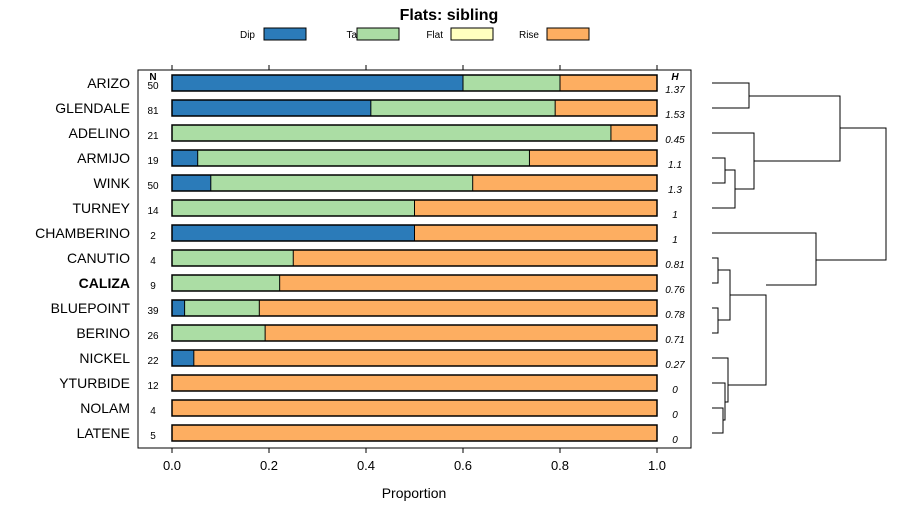  I want to click on dendro-arizo-glendale, so click(731, 95).